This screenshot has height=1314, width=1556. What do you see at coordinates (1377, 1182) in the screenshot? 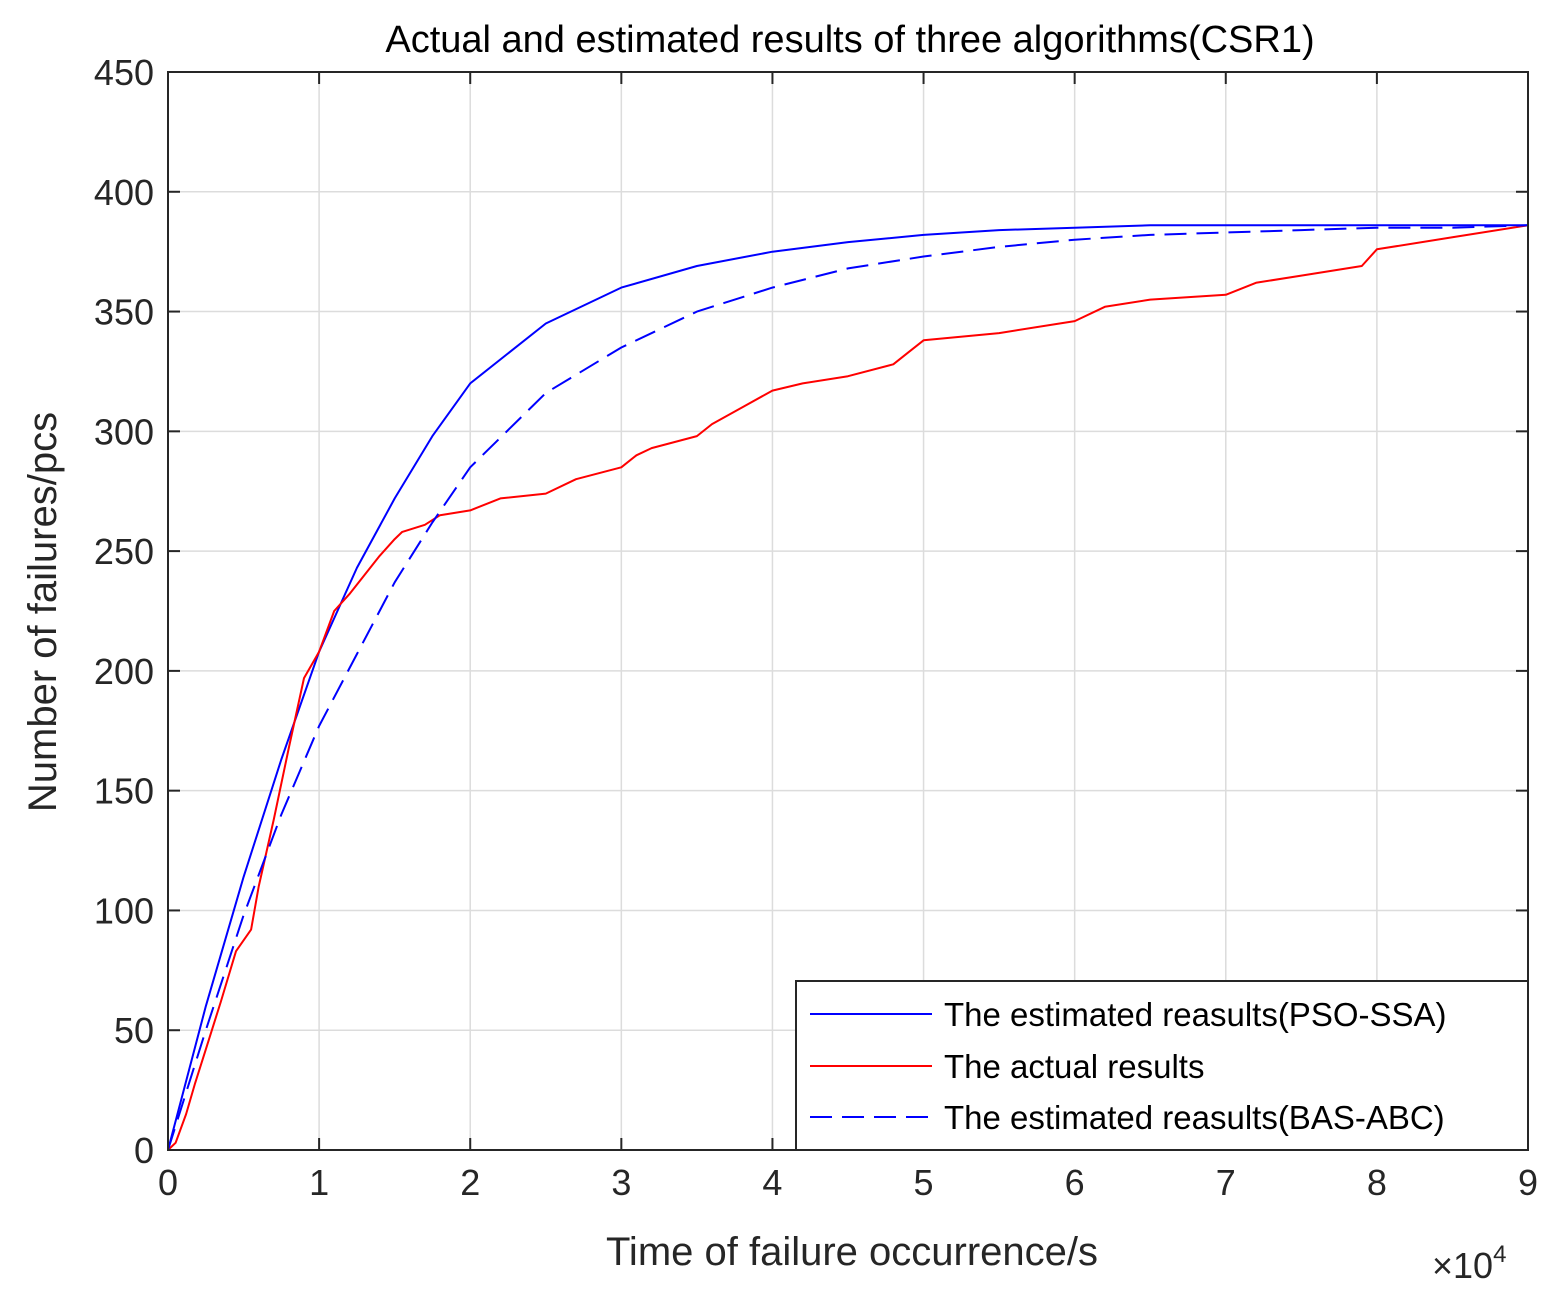
I see `x-tick-label: 8` at bounding box center [1377, 1182].